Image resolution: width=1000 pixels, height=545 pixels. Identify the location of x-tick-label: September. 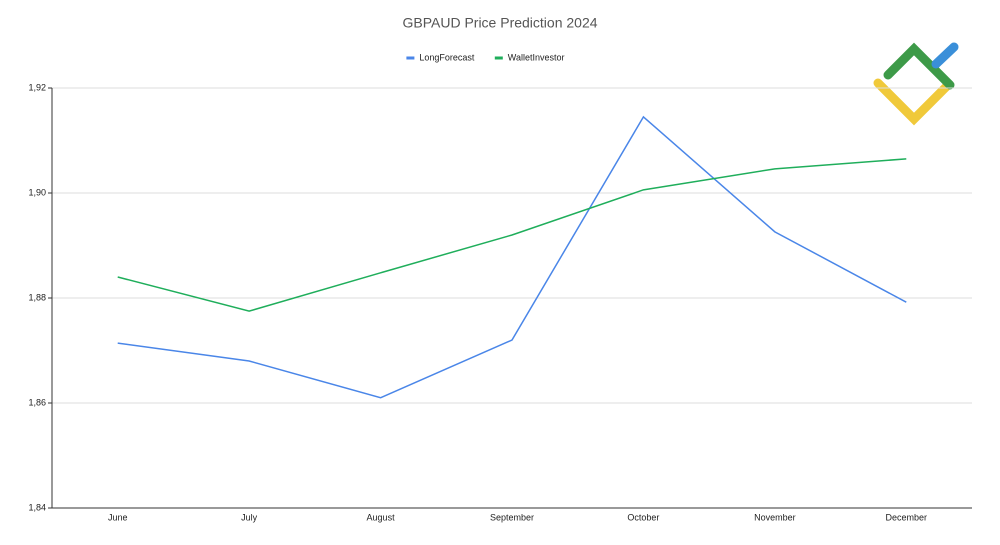
(512, 517).